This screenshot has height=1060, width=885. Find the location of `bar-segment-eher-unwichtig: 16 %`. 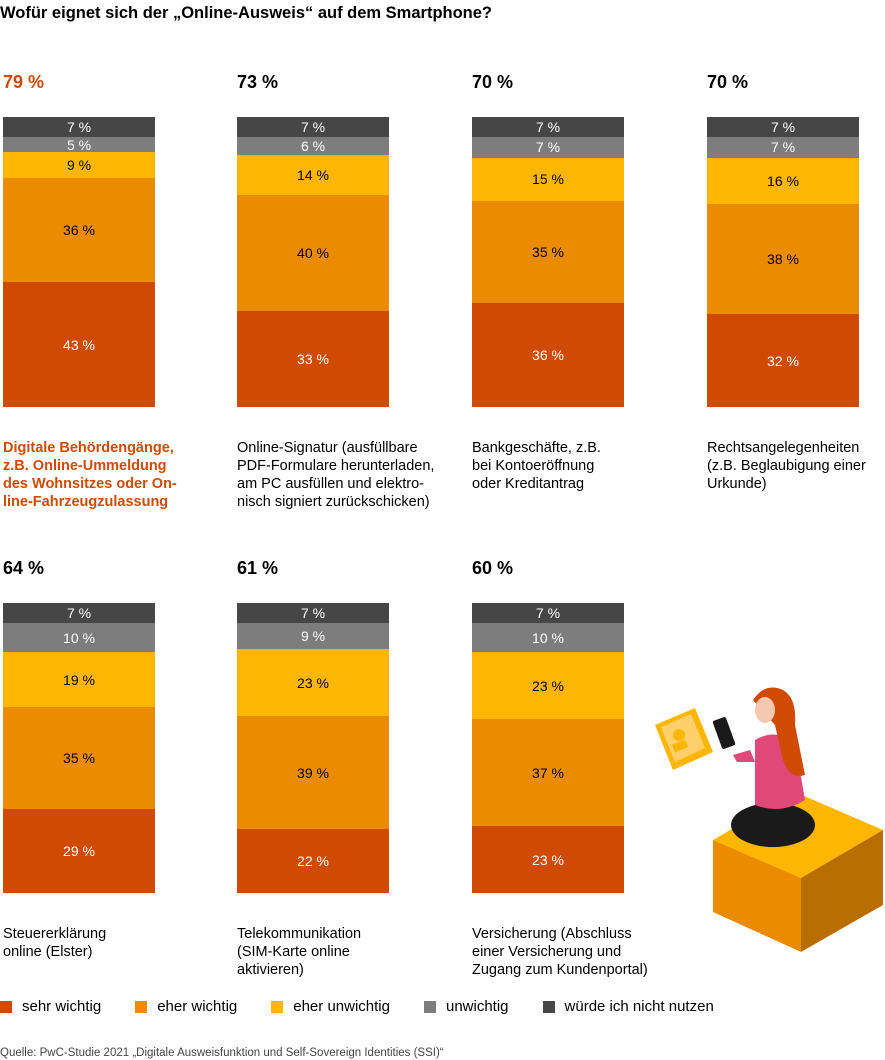

bar-segment-eher-unwichtig: 16 % is located at coordinates (783, 180).